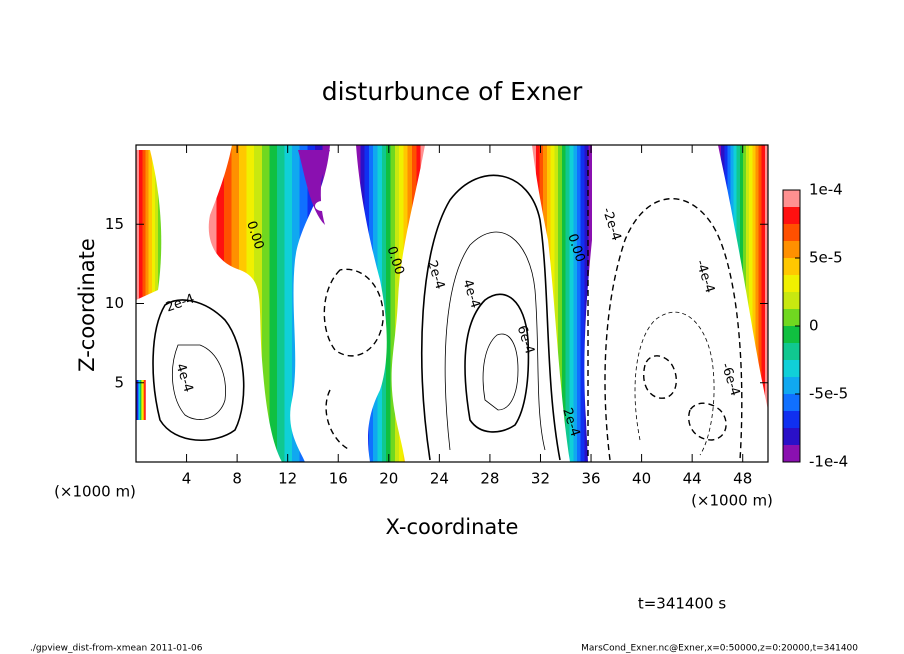 The image size is (904, 654). I want to click on x-tick-label: 32, so click(540, 479).